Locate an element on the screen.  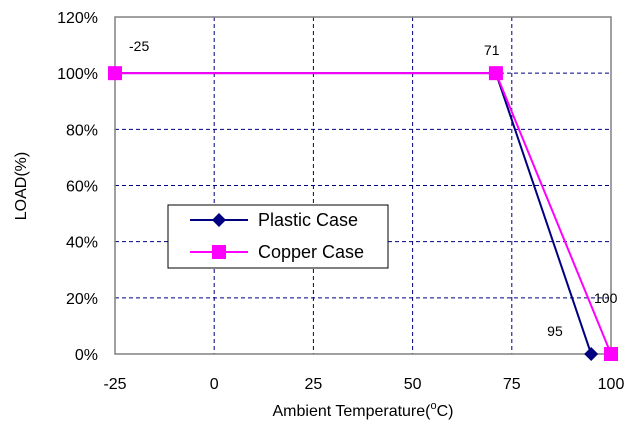
x-tick-label: 75 is located at coordinates (512, 384).